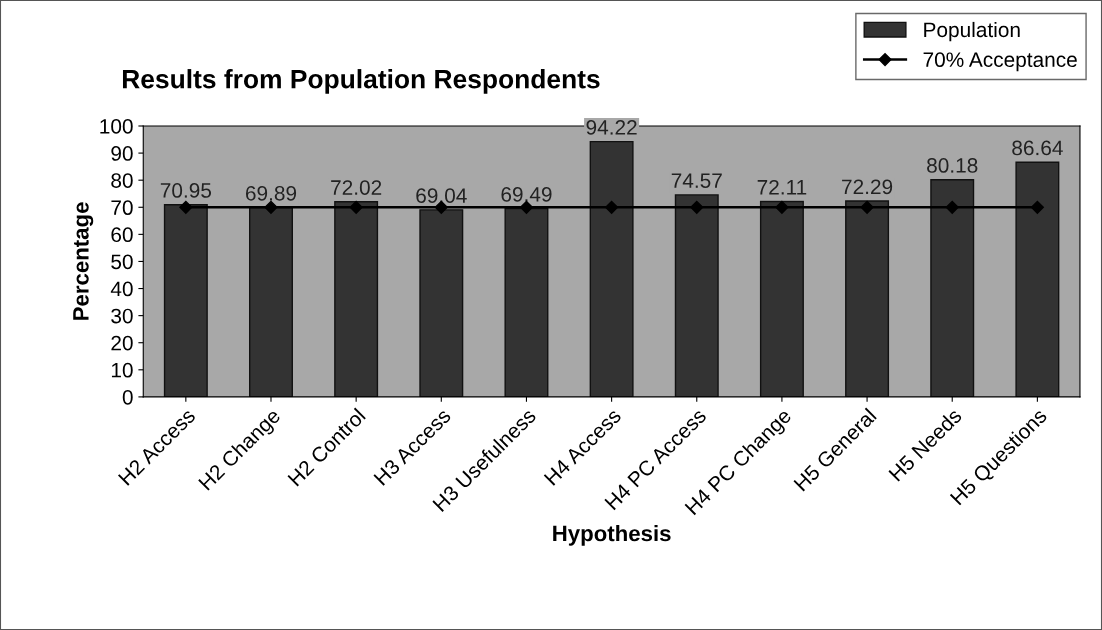 This screenshot has height=630, width=1102. What do you see at coordinates (356, 187) in the screenshot?
I see `data-label: 72.02` at bounding box center [356, 187].